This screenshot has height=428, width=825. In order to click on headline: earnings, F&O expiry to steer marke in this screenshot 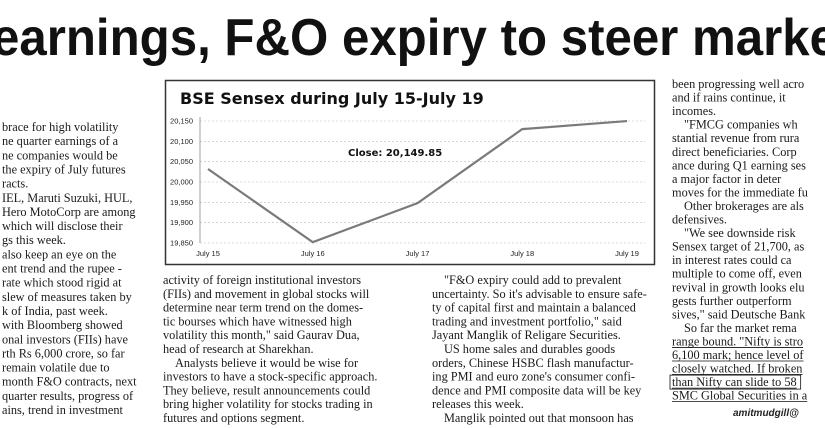, I will do `click(412, 38)`.